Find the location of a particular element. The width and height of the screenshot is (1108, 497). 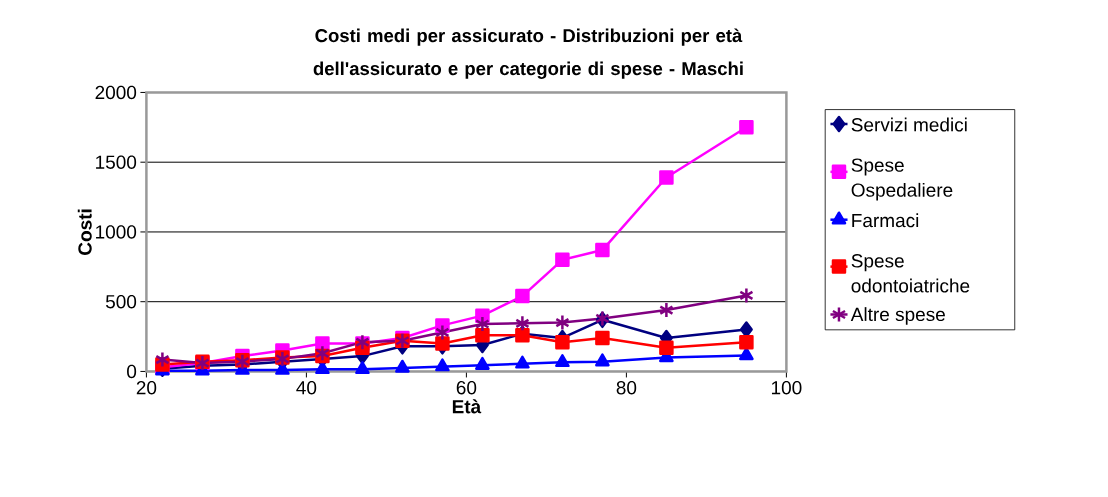

y-tick-label: 2000 is located at coordinates (116, 92).